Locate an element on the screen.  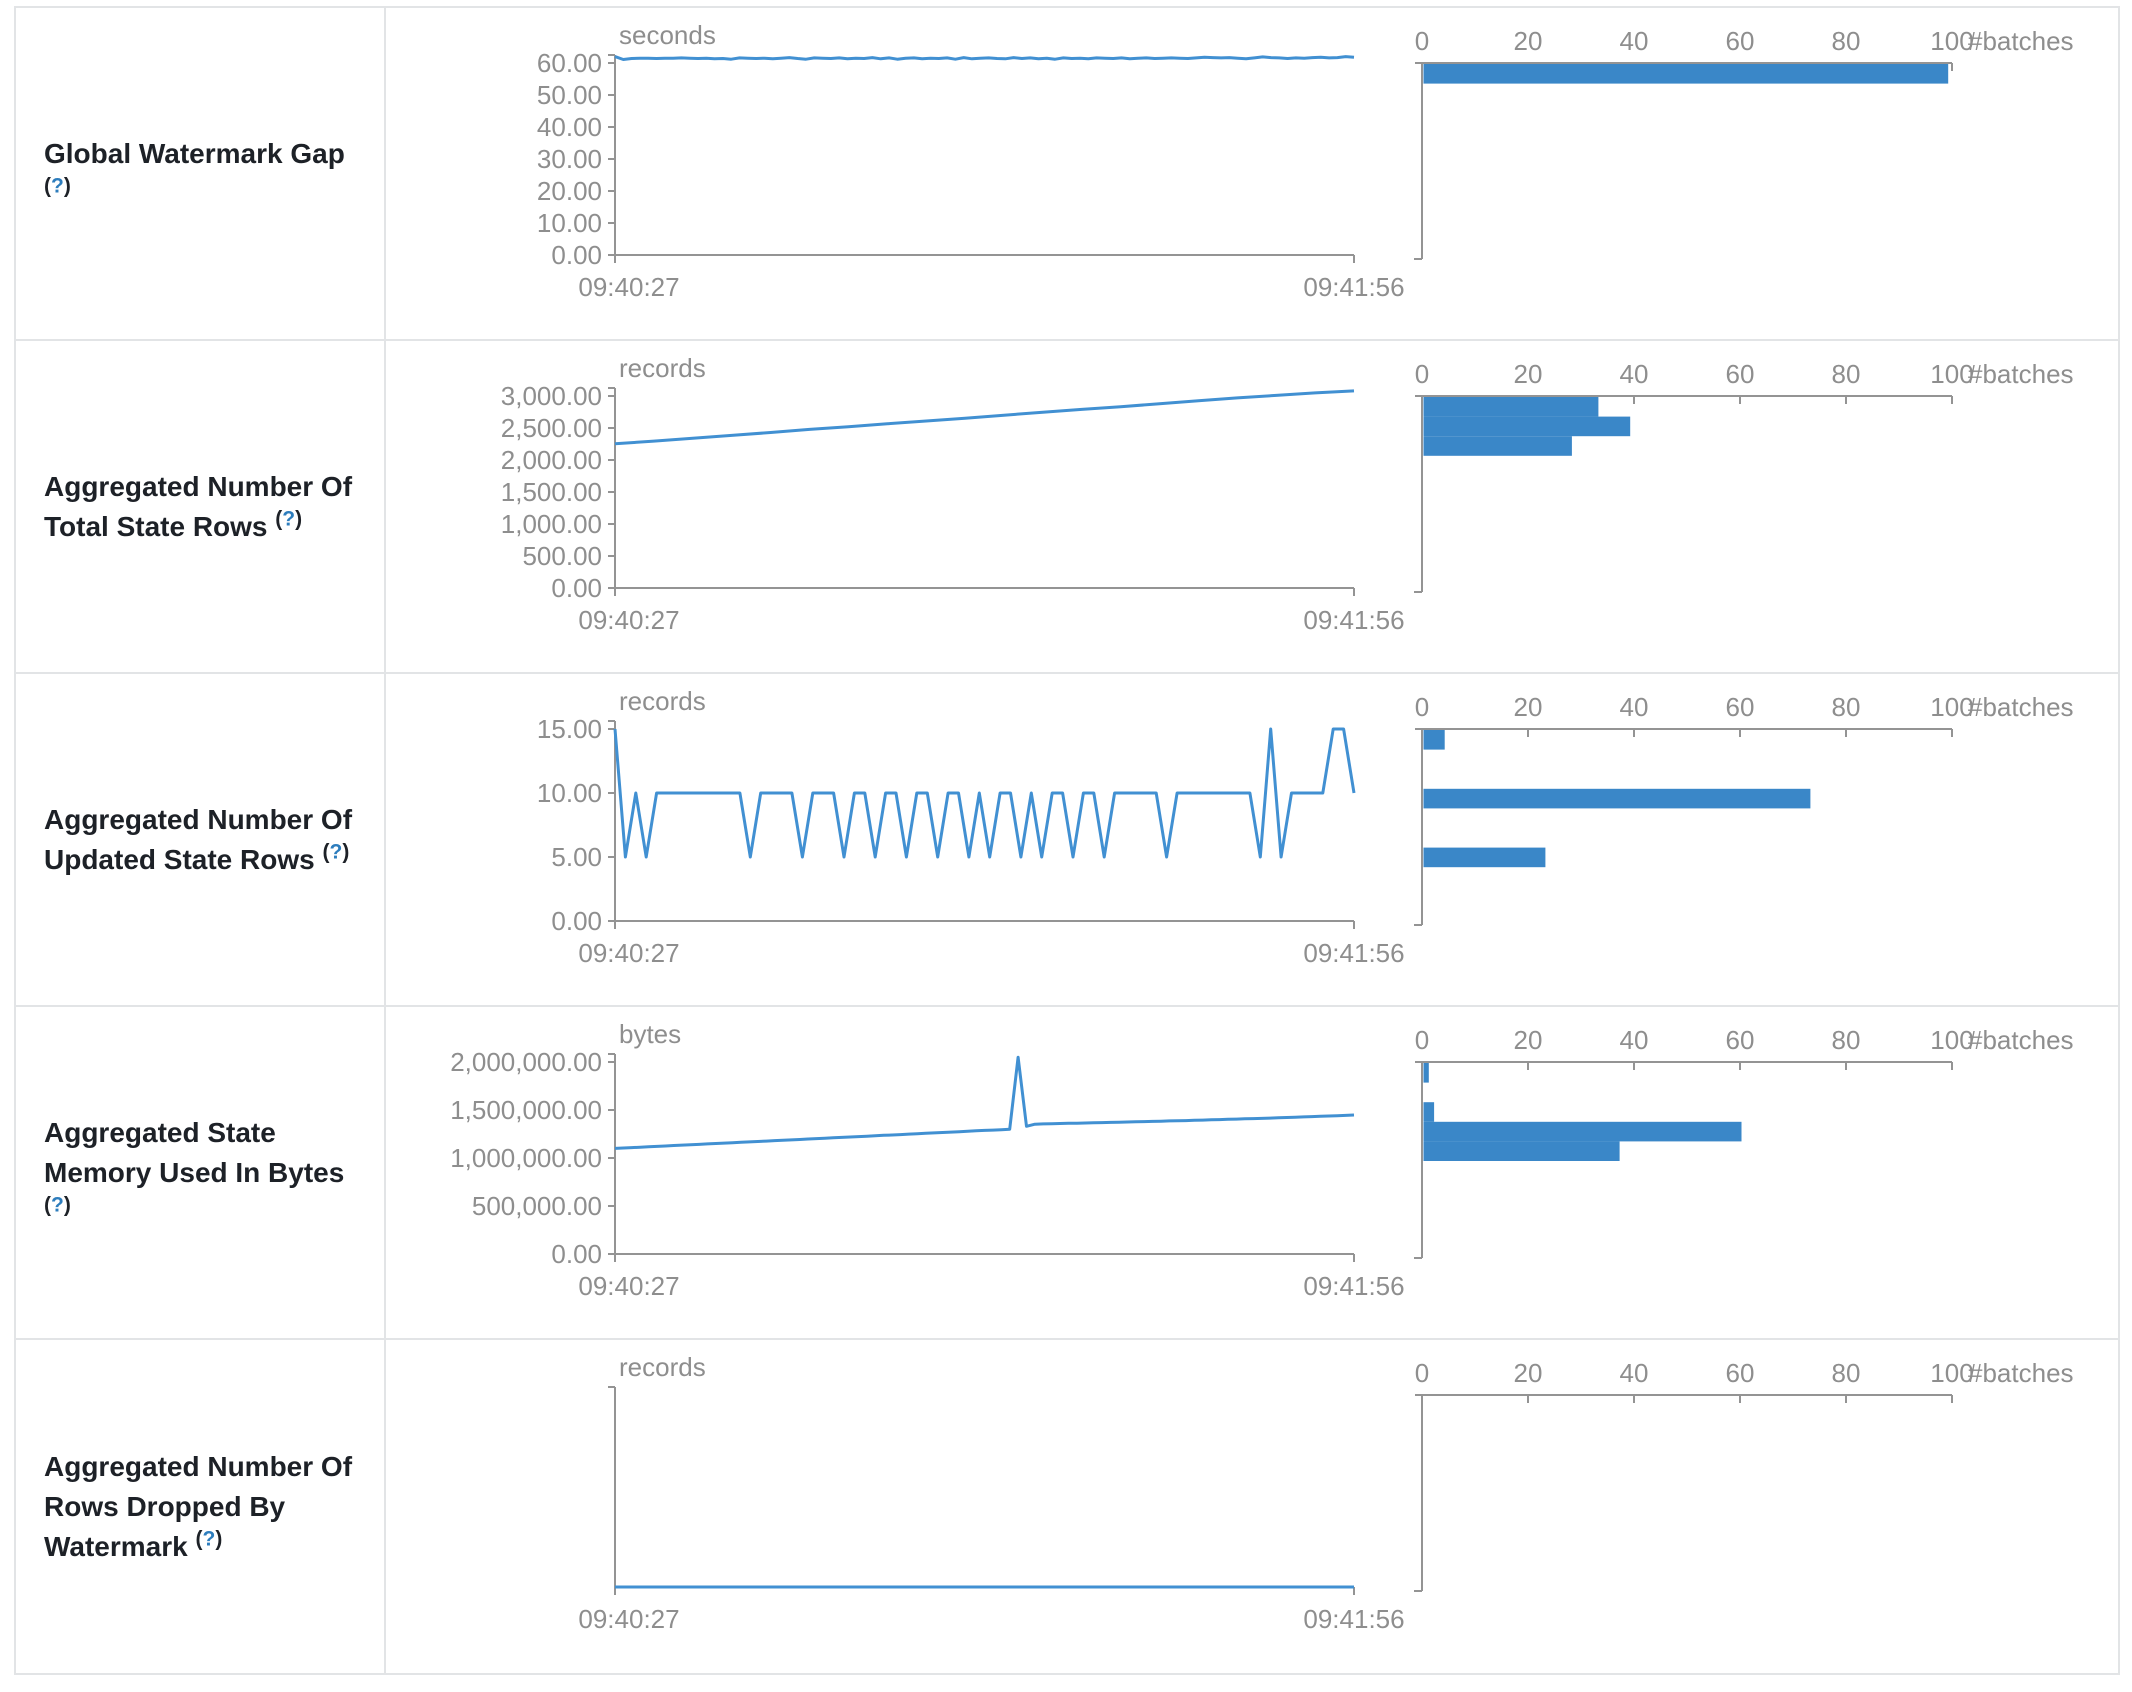
y-axis-tick-label: 50.00 is located at coordinates (569, 95).